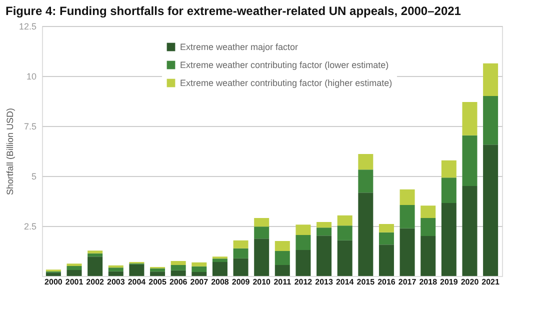 Image resolution: width=542 pixels, height=330 pixels. What do you see at coordinates (324, 282) in the screenshot?
I see `x-tick-label: 2013` at bounding box center [324, 282].